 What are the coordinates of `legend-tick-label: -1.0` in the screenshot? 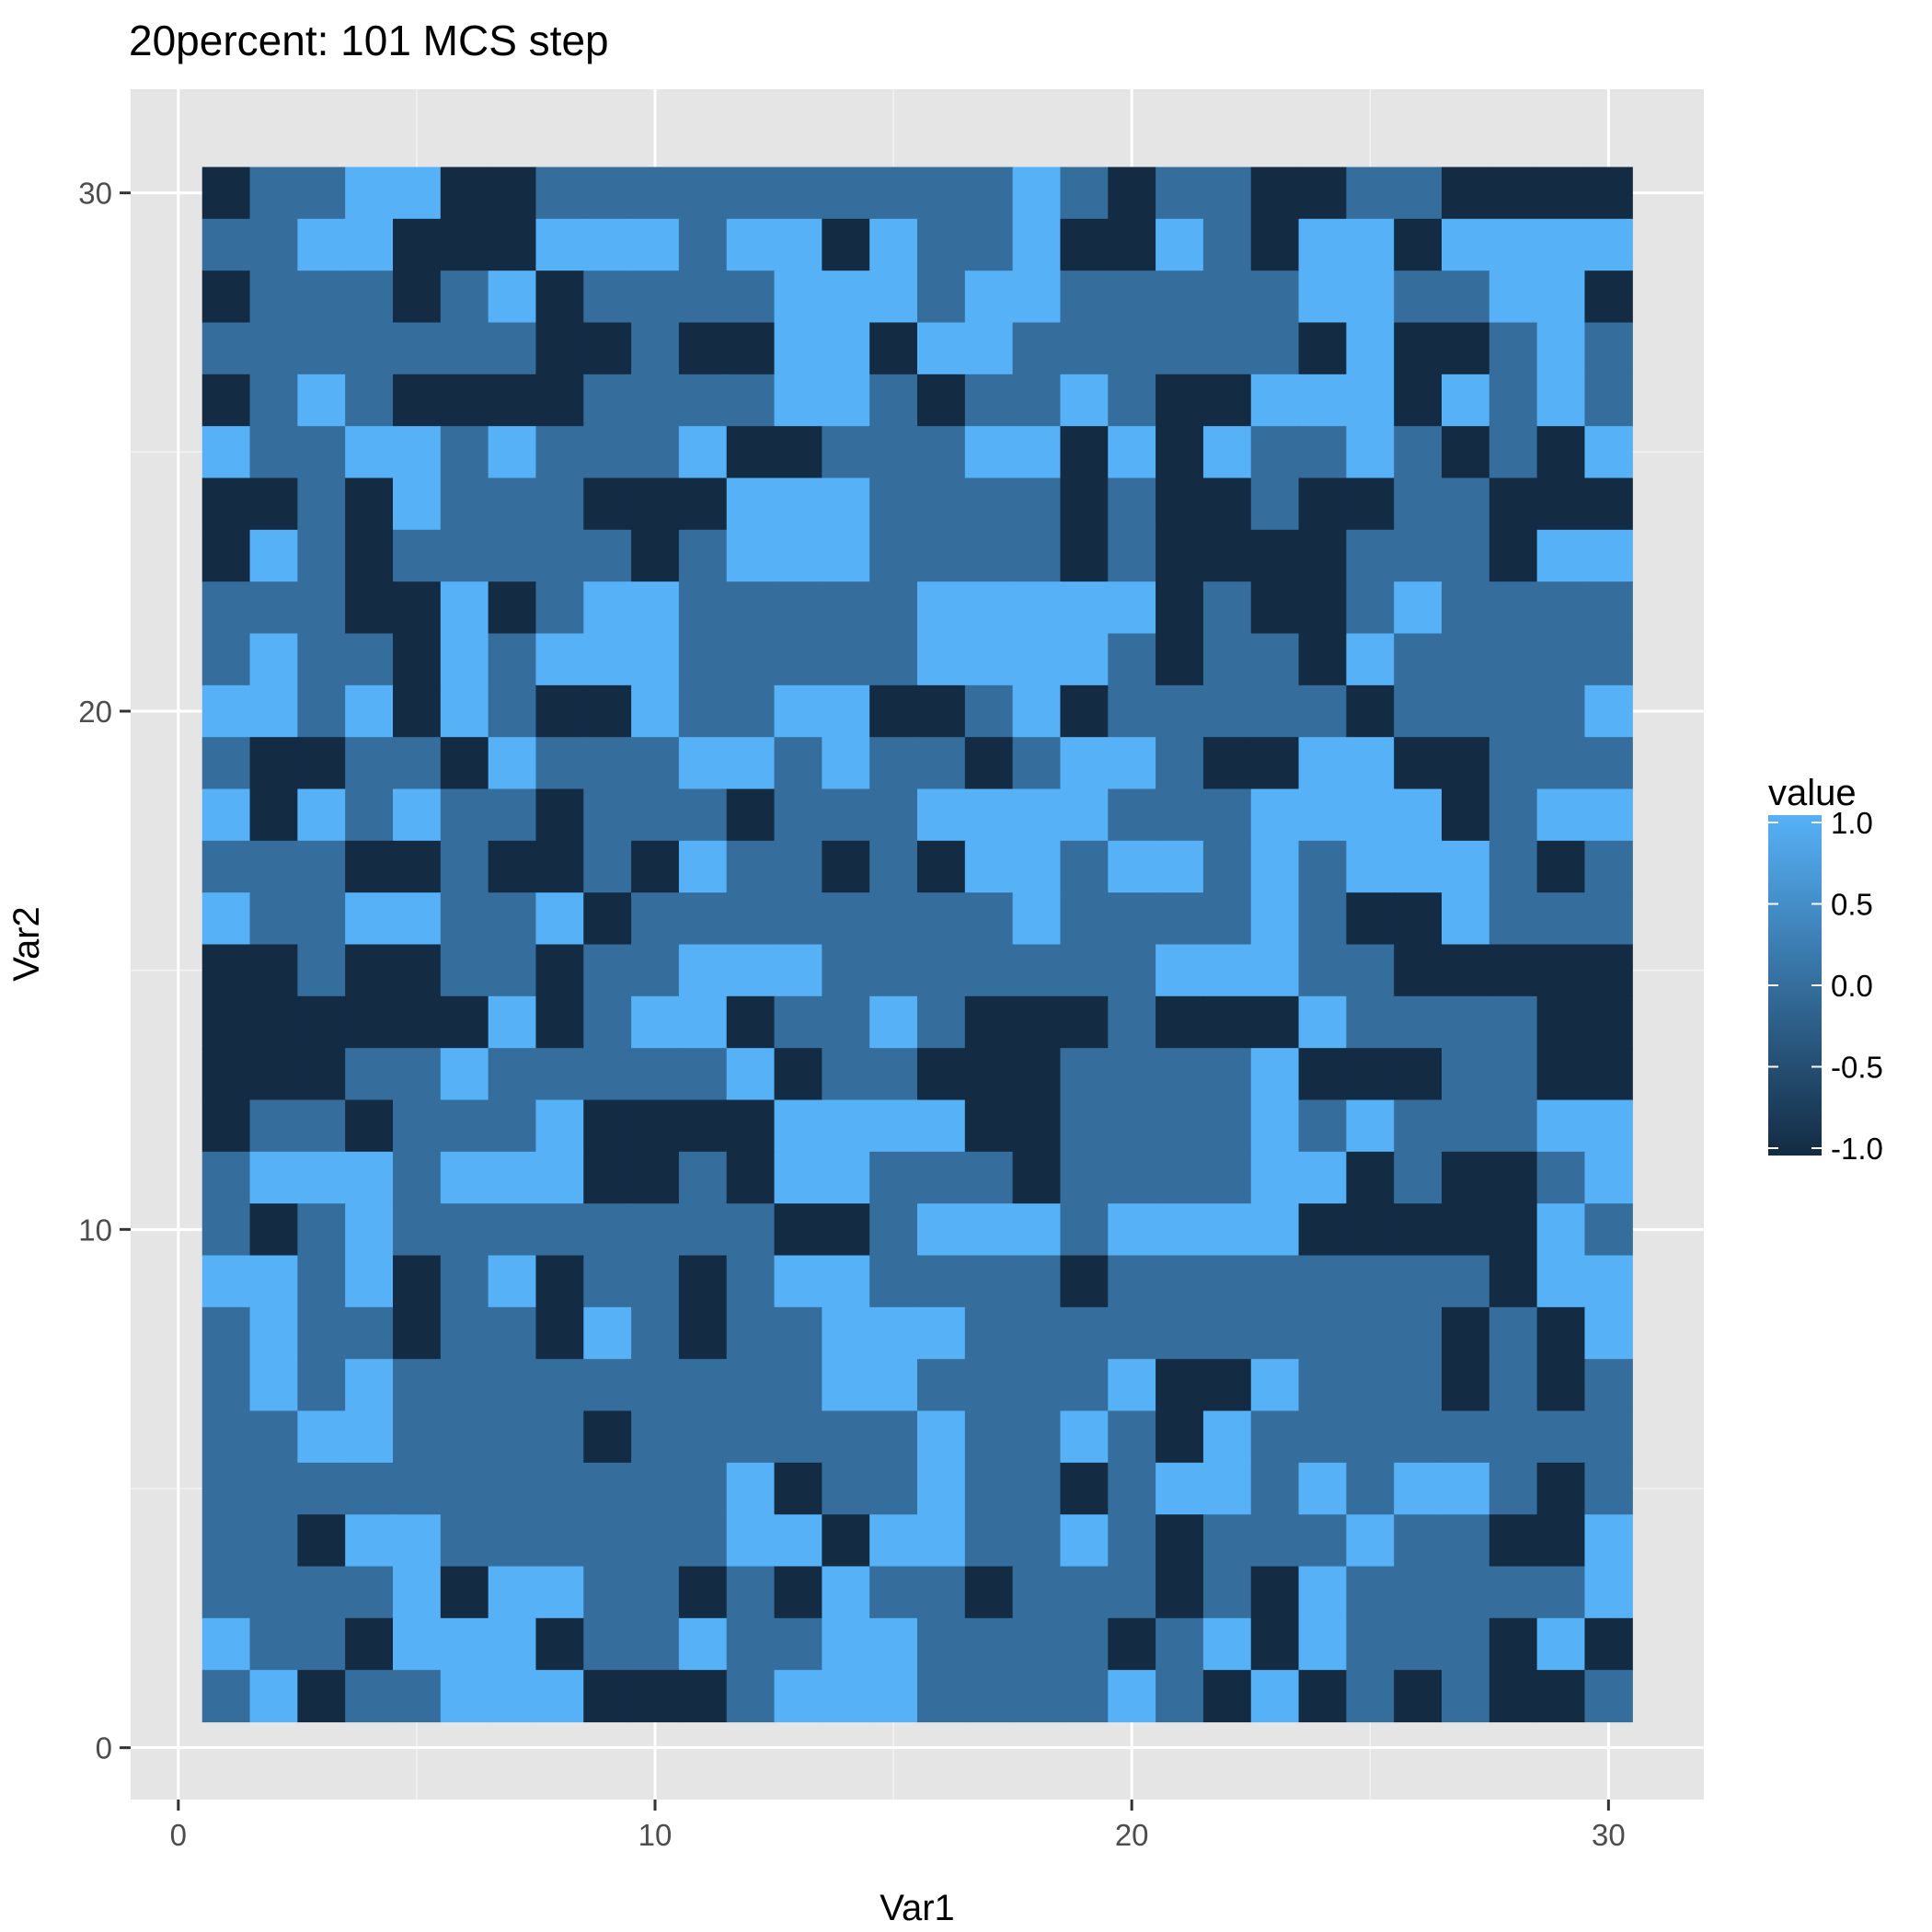 It's located at (1857, 1149).